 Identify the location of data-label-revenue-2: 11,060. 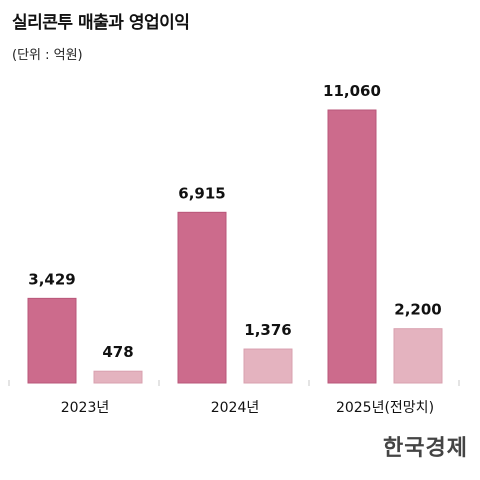
(352, 91).